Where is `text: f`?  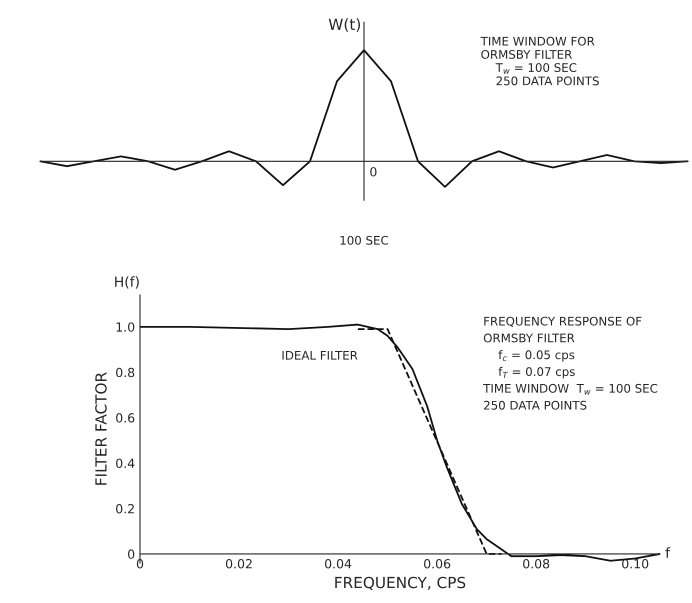 text: f is located at coordinates (667, 552).